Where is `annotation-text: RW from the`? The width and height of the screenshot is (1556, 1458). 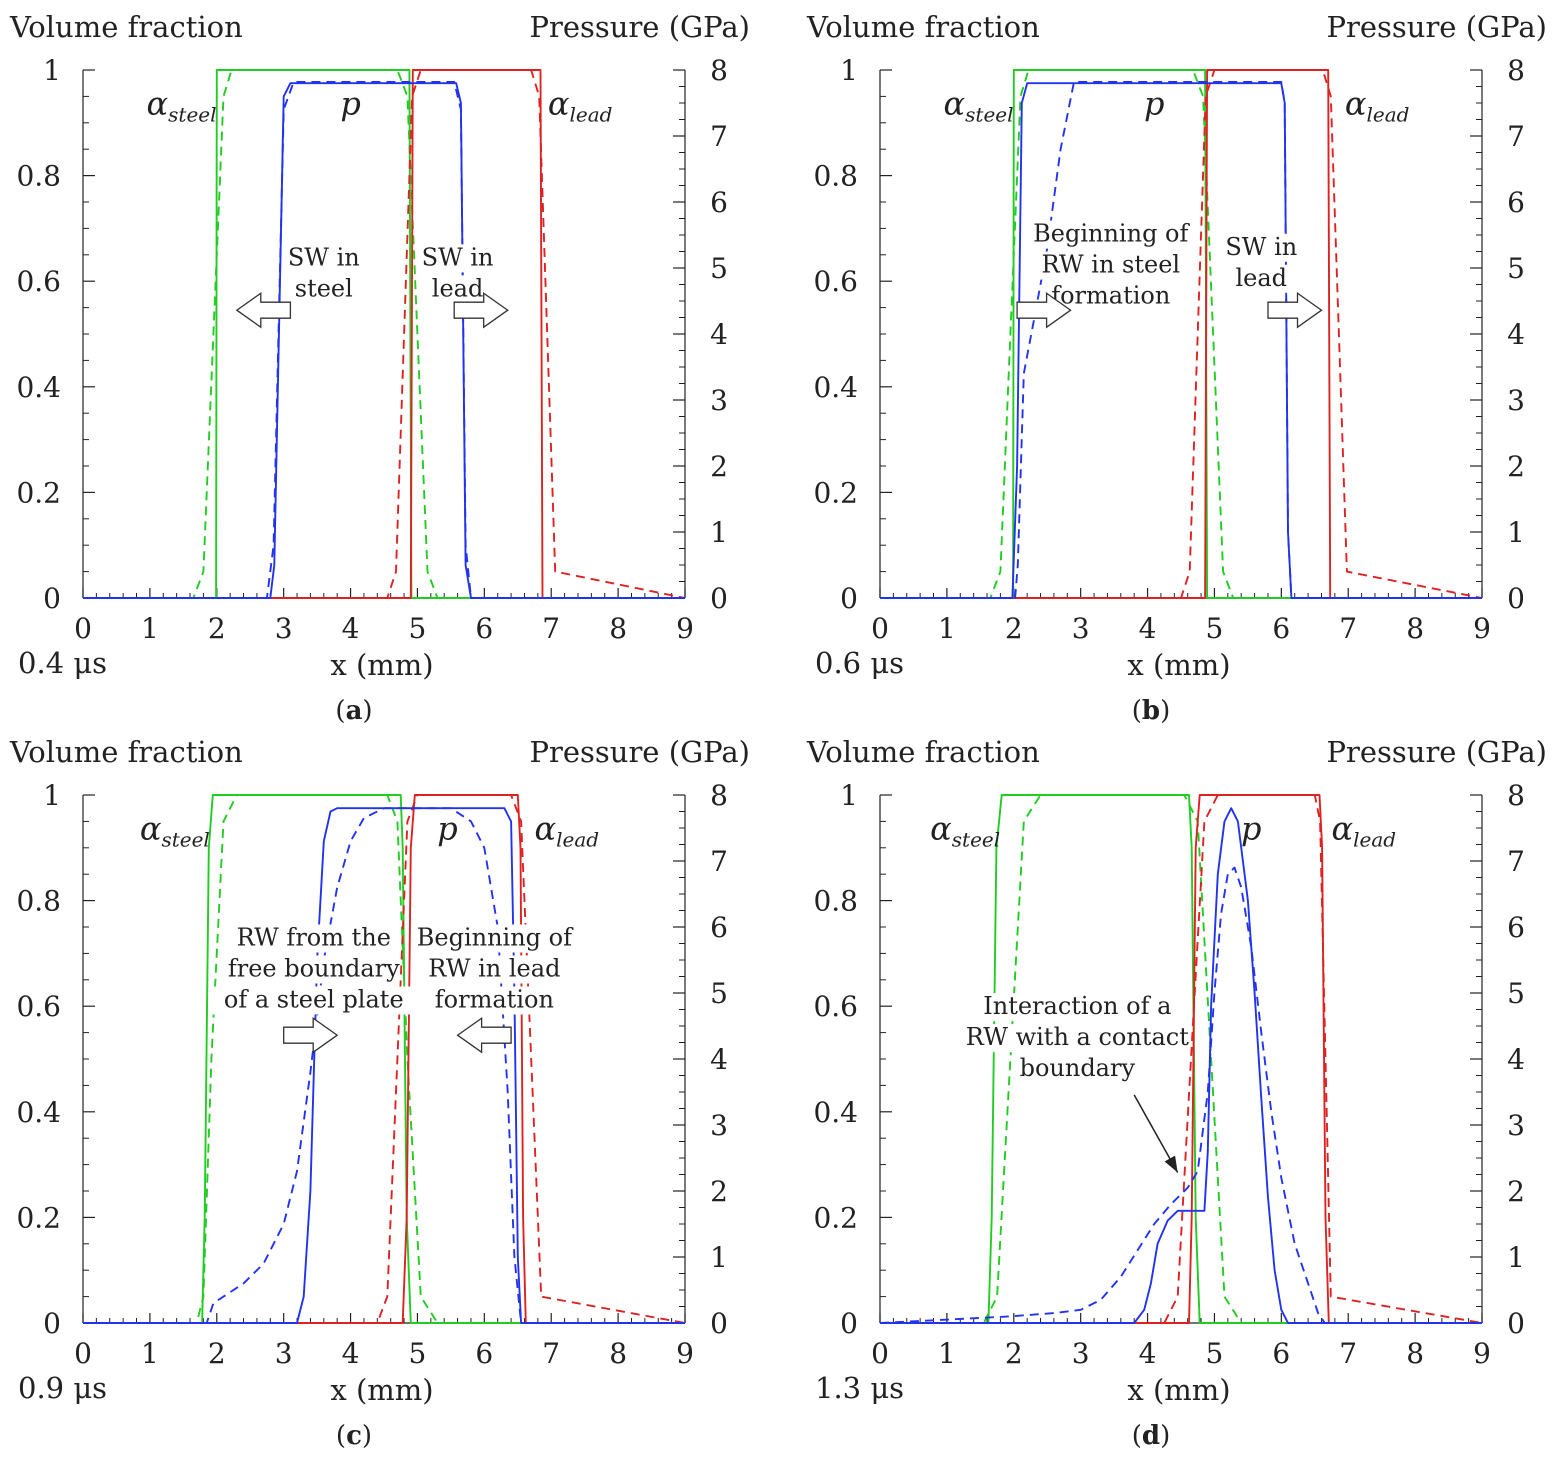 annotation-text: RW from the is located at coordinates (314, 937).